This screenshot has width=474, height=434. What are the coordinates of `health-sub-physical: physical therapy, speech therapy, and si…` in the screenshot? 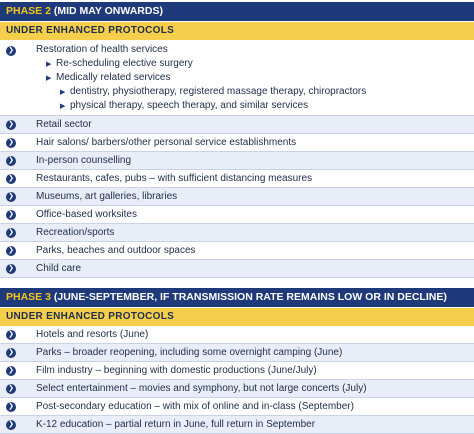 It's located at (189, 105).